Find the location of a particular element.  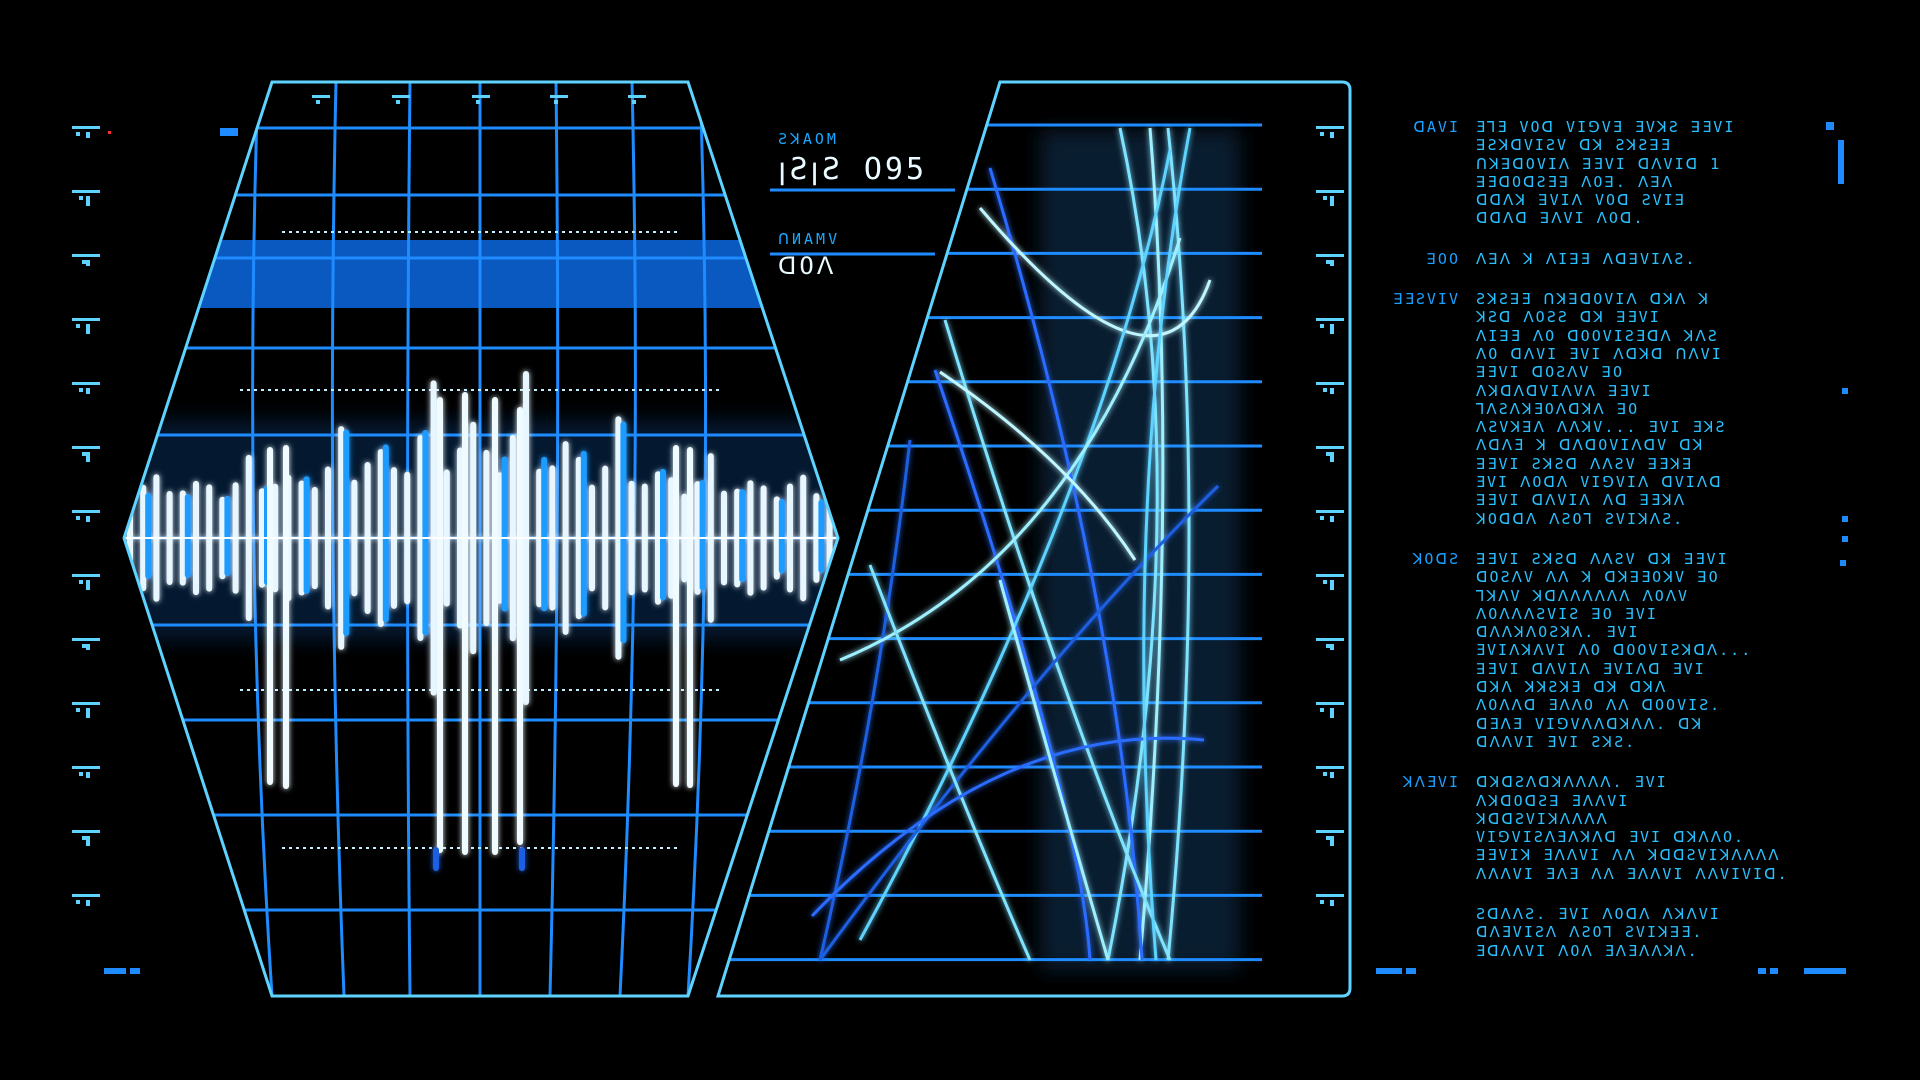

log-entry-line: ꓷꓷꓥꓘ ꓱVIꓥ VOꓷ ƧVIꓱ is located at coordinates (1581, 200).